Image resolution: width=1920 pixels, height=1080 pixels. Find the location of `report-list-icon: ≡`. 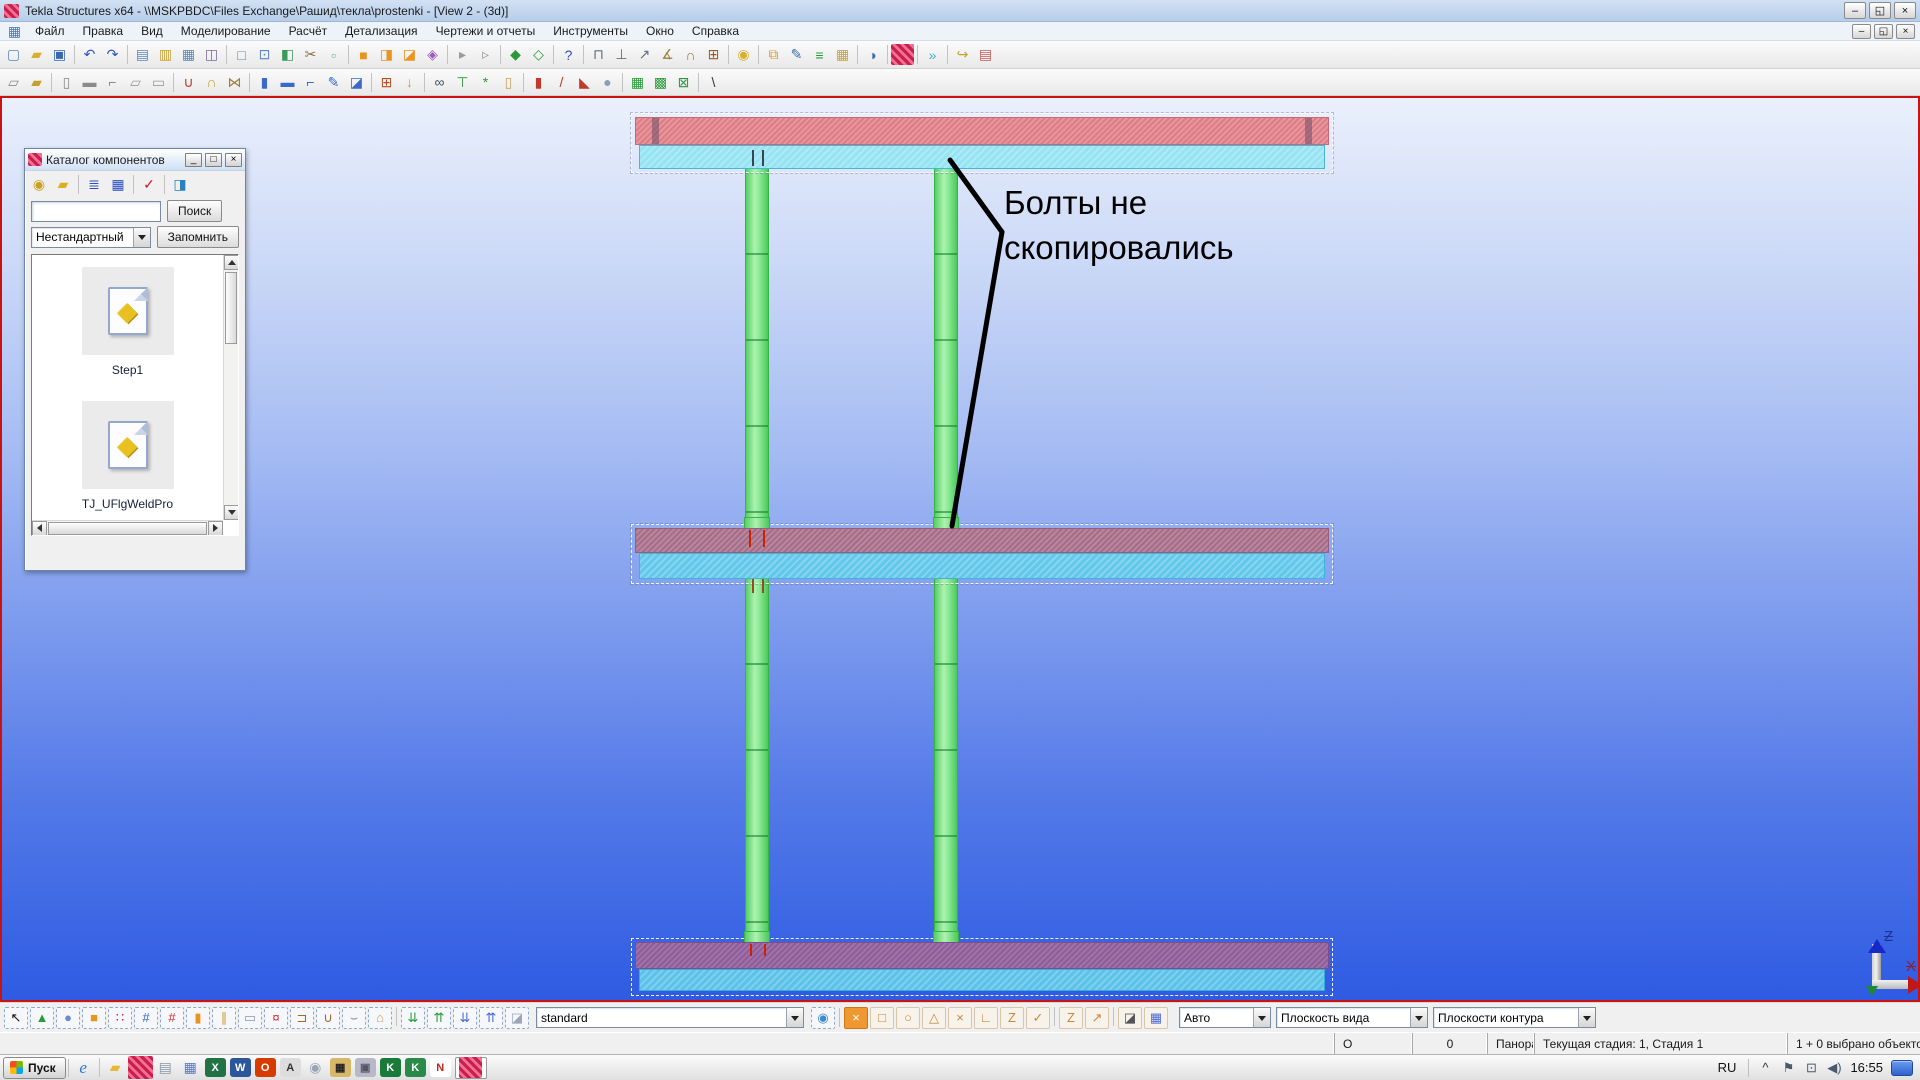

report-list-icon: ≡ is located at coordinates (819, 54).